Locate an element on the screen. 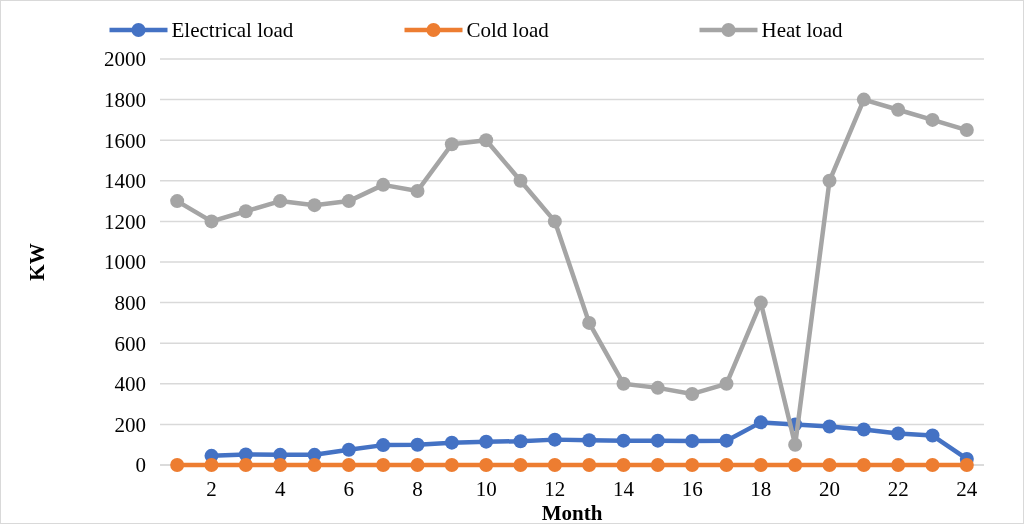 This screenshot has height=524, width=1024. x-tick-label: 18 is located at coordinates (761, 489).